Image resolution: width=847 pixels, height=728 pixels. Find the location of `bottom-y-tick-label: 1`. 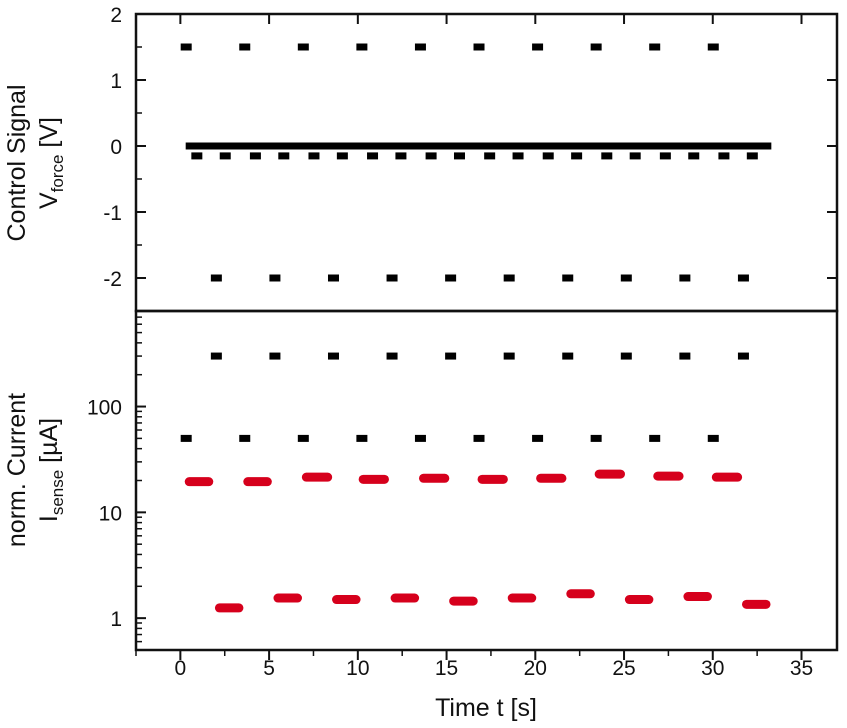

bottom-y-tick-label: 1 is located at coordinates (116, 619).